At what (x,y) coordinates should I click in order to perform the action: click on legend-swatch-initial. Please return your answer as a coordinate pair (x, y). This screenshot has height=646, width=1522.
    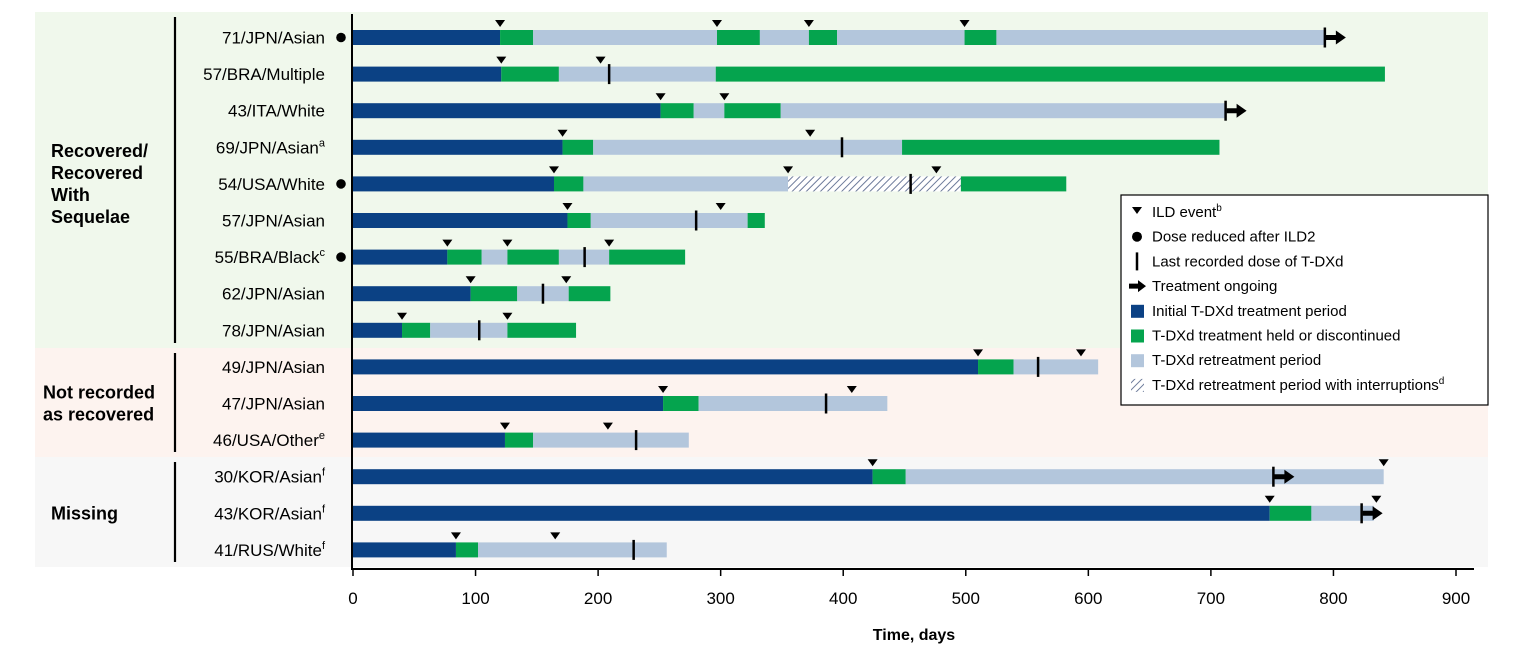
    Looking at the image, I should click on (1137, 311).